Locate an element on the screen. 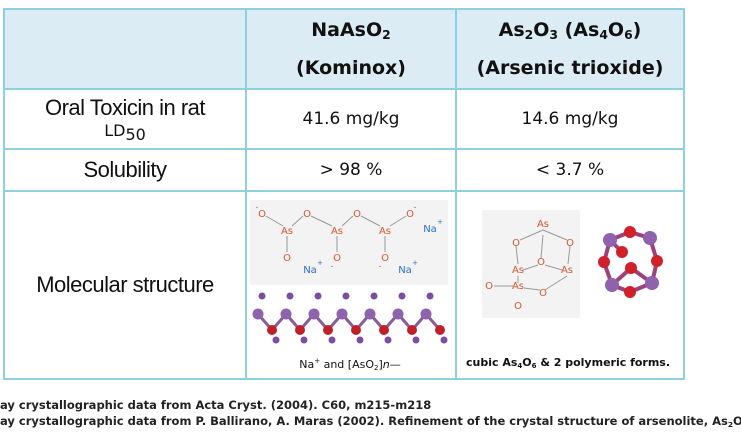 Image resolution: width=741 pixels, height=443 pixels. caption-part: & 2 polymeric forms. is located at coordinates (604, 362).